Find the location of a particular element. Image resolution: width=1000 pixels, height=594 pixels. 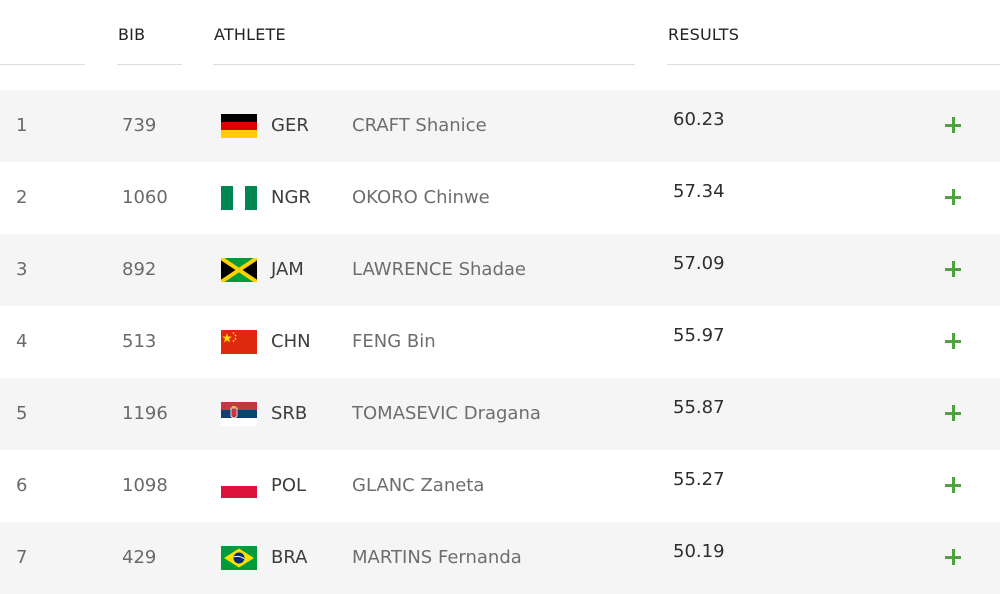

header-results-column: RESULTS is located at coordinates (833, 32).